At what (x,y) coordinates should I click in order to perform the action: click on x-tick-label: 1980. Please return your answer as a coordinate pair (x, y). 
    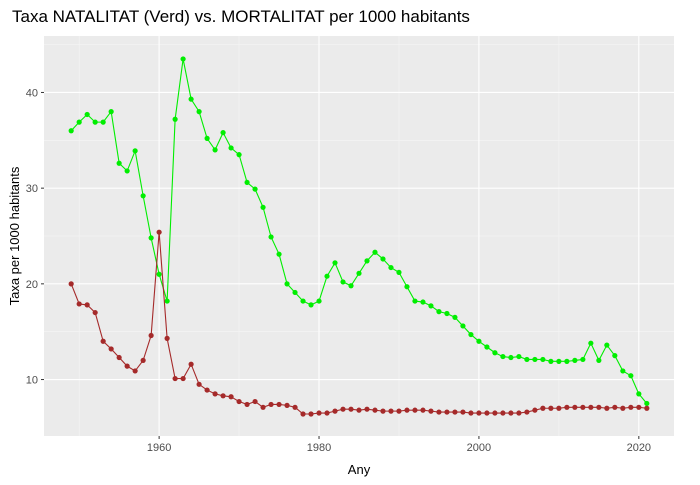
    Looking at the image, I should click on (319, 448).